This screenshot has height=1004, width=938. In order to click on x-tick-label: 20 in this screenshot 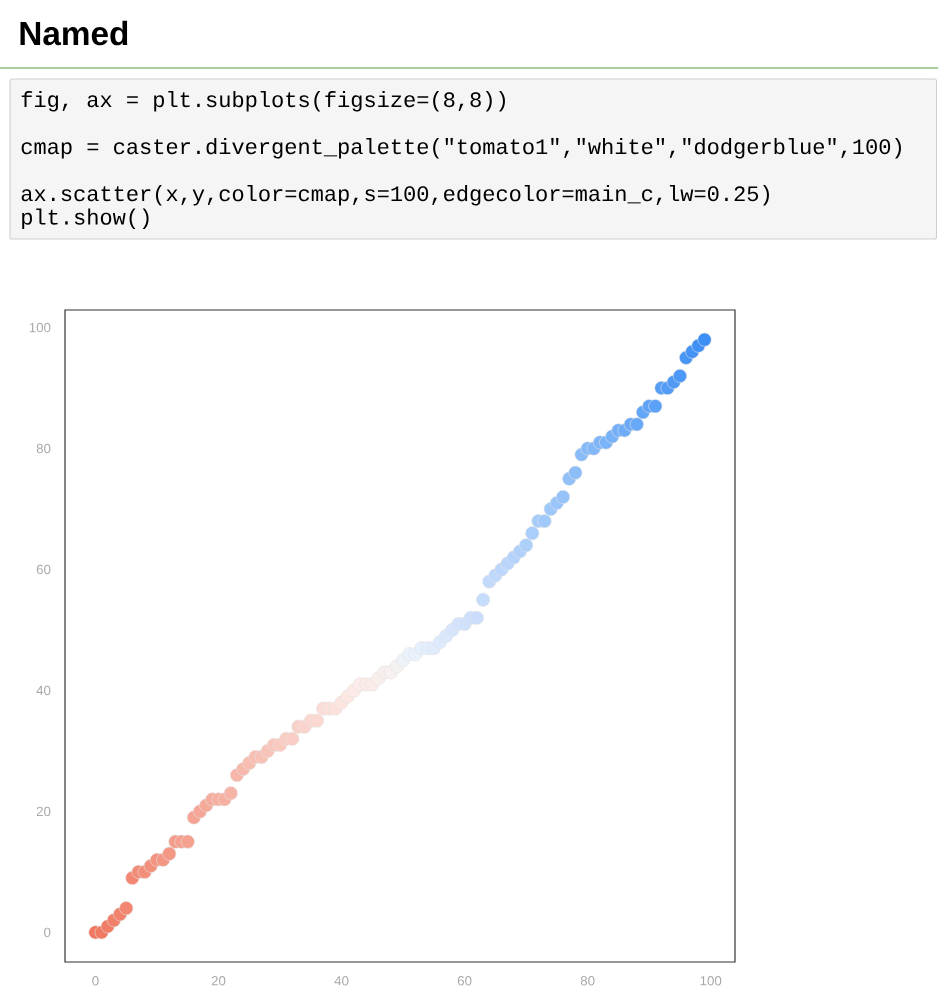, I will do `click(218, 981)`.